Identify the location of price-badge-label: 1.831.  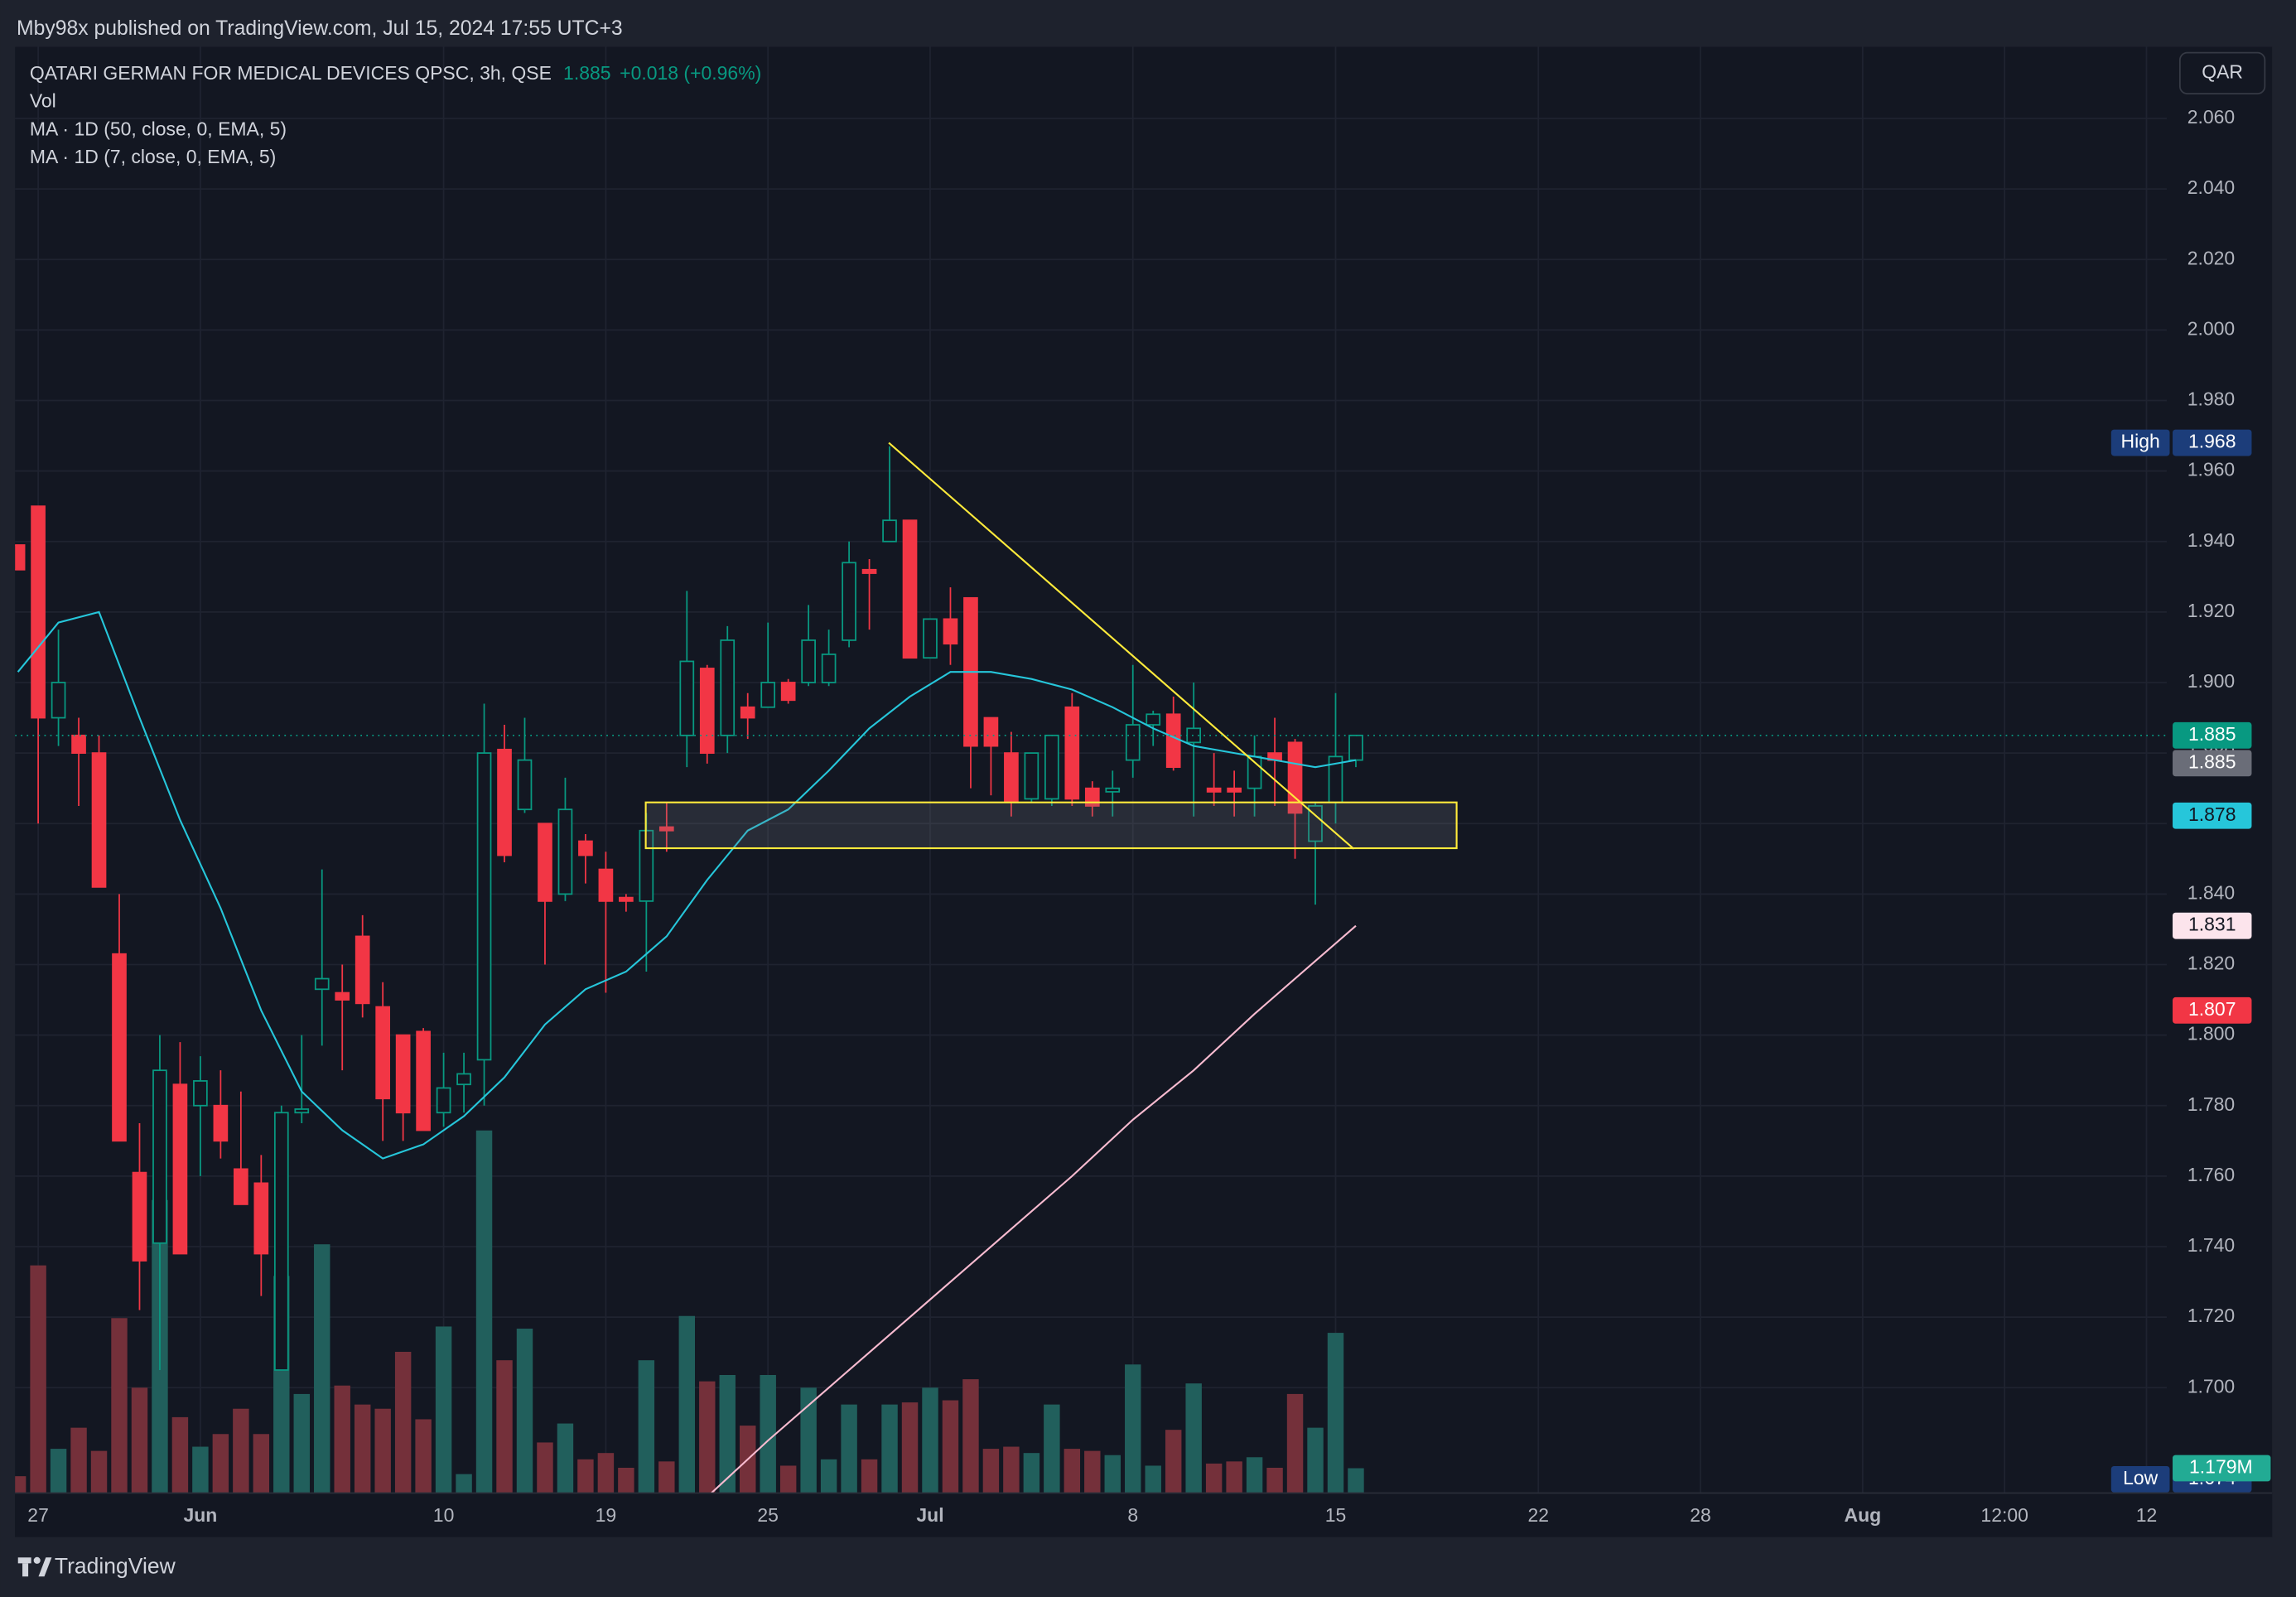
(2212, 925).